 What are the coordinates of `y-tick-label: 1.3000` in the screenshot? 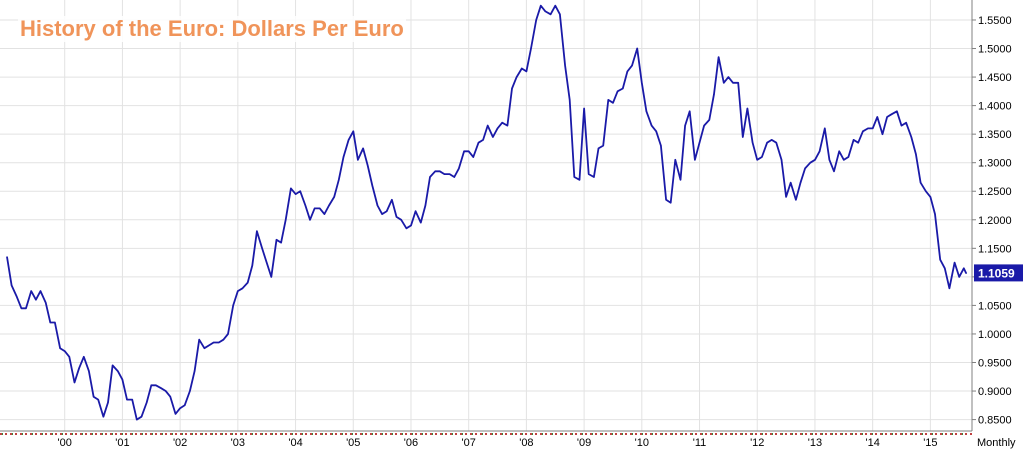 It's located at (995, 164).